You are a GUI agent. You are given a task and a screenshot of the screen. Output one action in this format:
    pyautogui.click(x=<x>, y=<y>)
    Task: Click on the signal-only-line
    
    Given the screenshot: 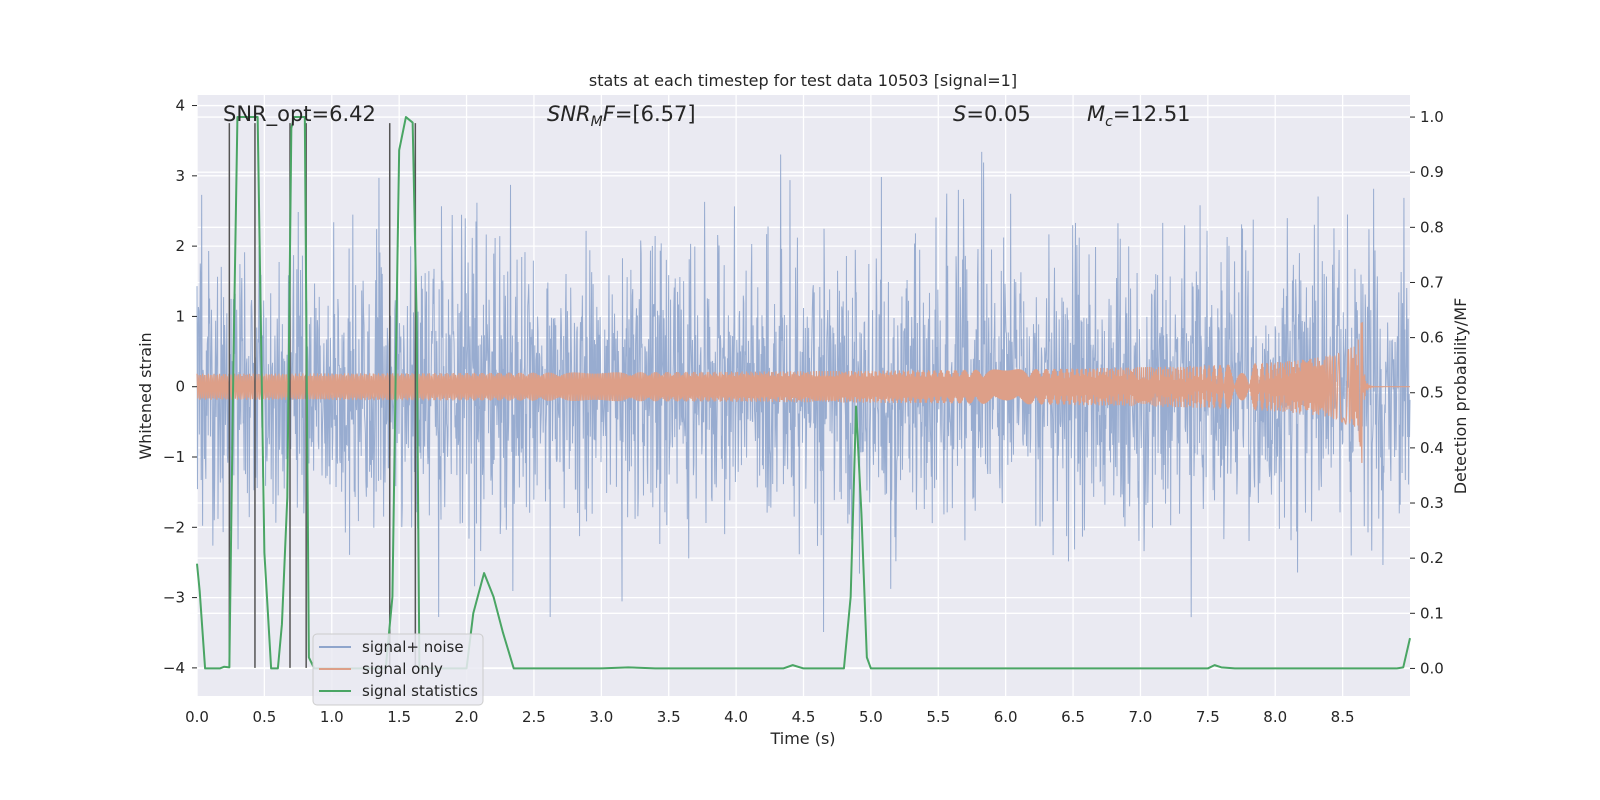 What is the action you would take?
    pyautogui.click(x=803, y=392)
    